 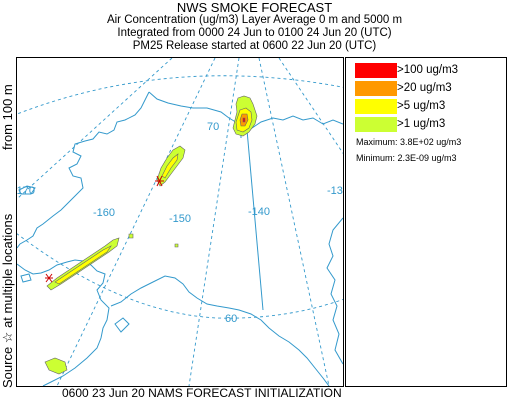 What do you see at coordinates (7, 300) in the screenshot?
I see `source-label: Source ☆ at multiple locations` at bounding box center [7, 300].